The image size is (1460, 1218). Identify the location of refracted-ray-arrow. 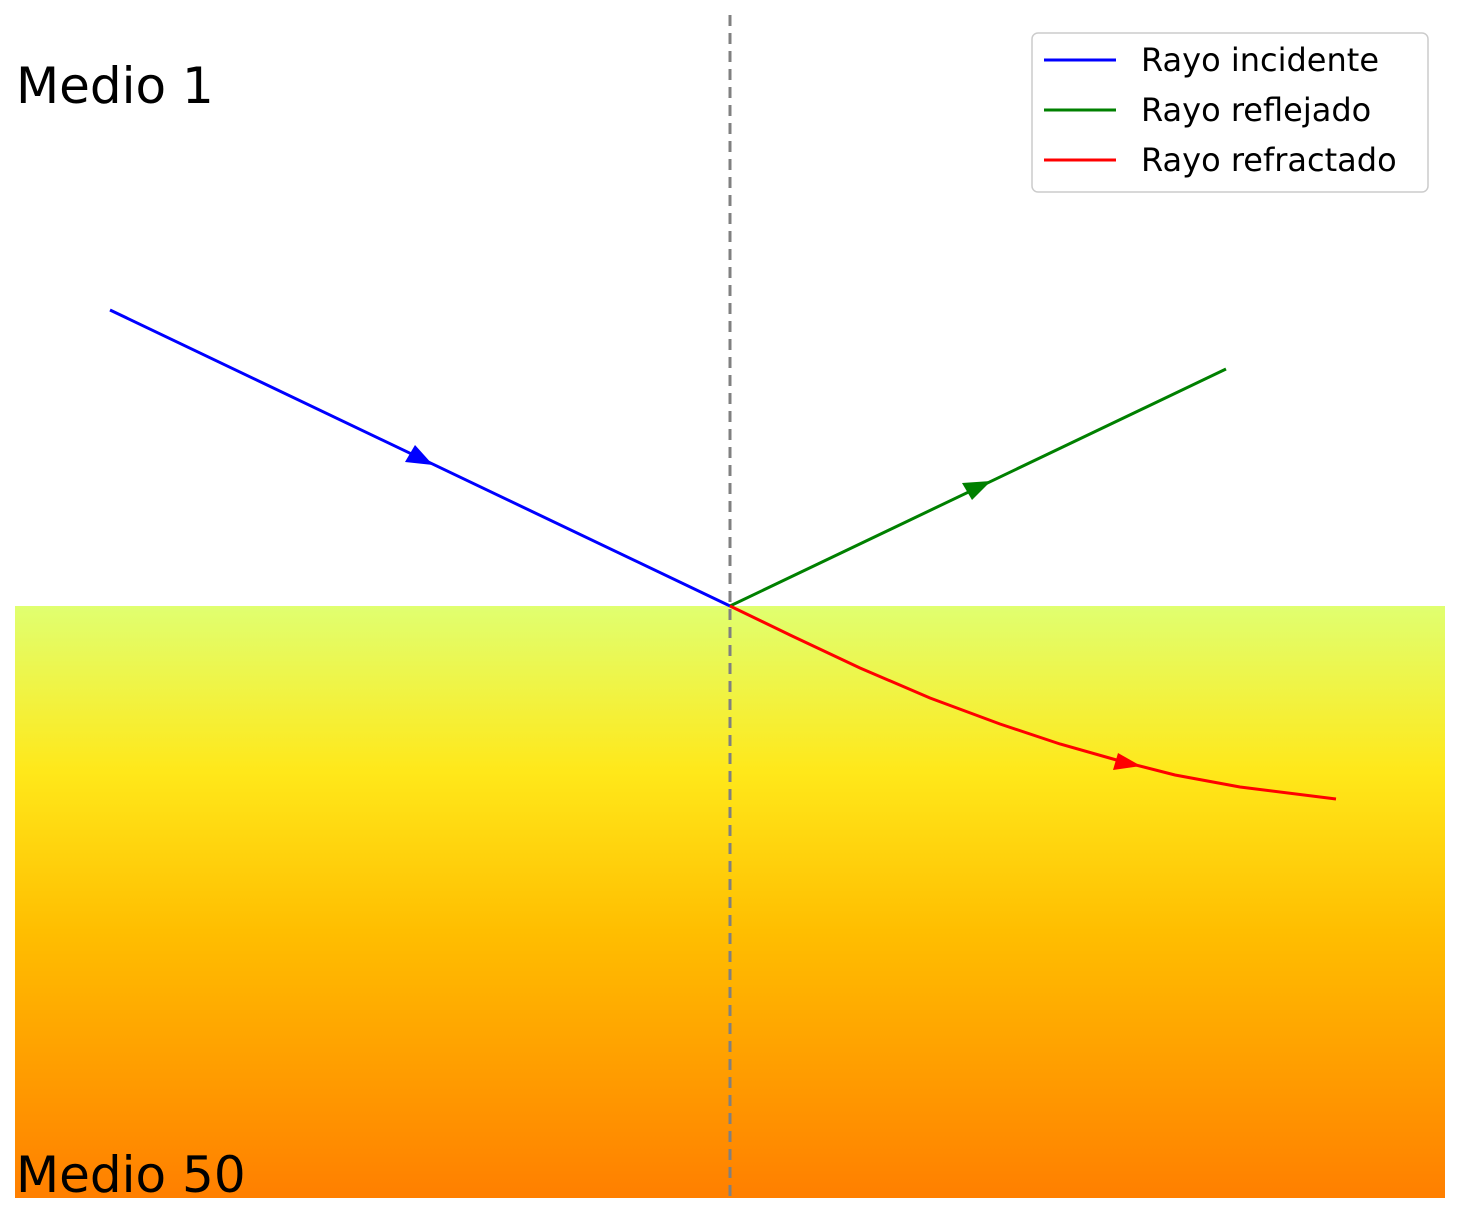
(1127, 761).